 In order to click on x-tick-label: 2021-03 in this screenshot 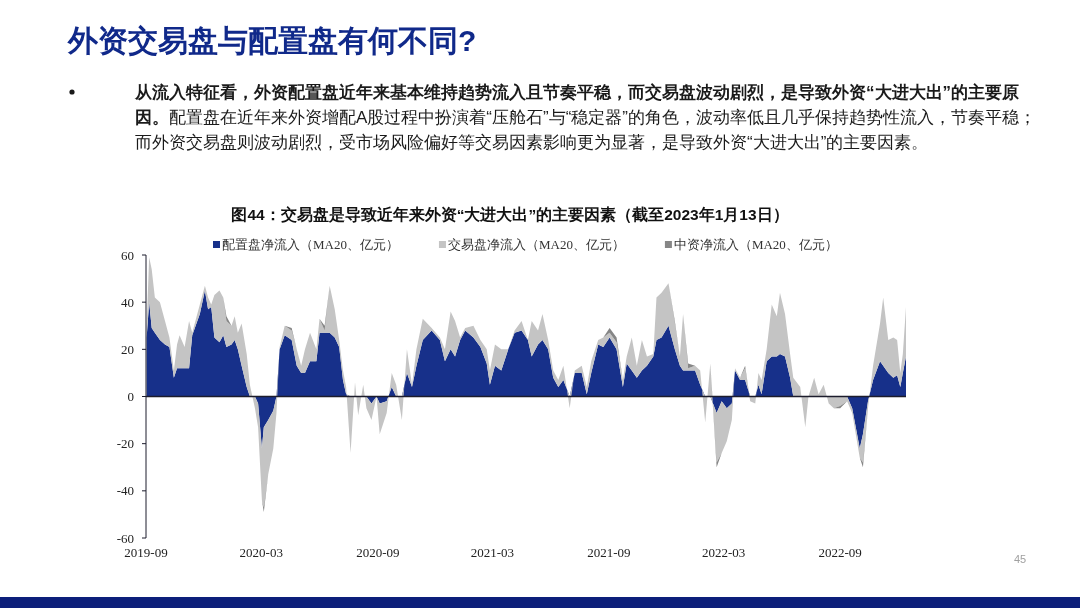, I will do `click(492, 552)`.